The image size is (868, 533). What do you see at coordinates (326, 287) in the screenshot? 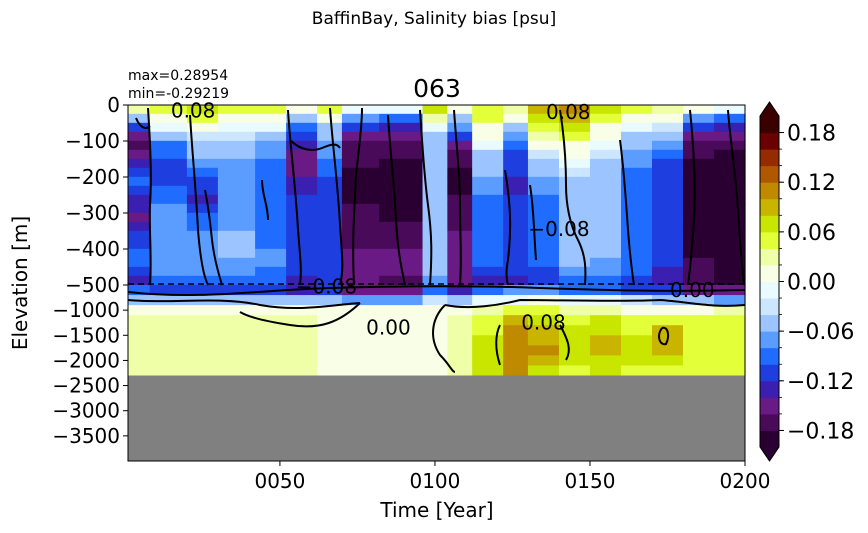
I see `contour-label: −0.08` at bounding box center [326, 287].